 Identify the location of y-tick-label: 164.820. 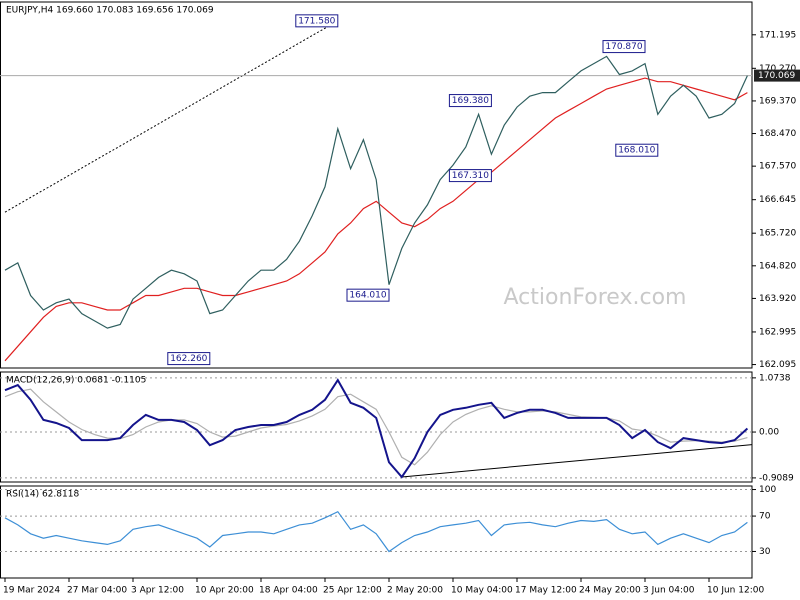
(777, 266).